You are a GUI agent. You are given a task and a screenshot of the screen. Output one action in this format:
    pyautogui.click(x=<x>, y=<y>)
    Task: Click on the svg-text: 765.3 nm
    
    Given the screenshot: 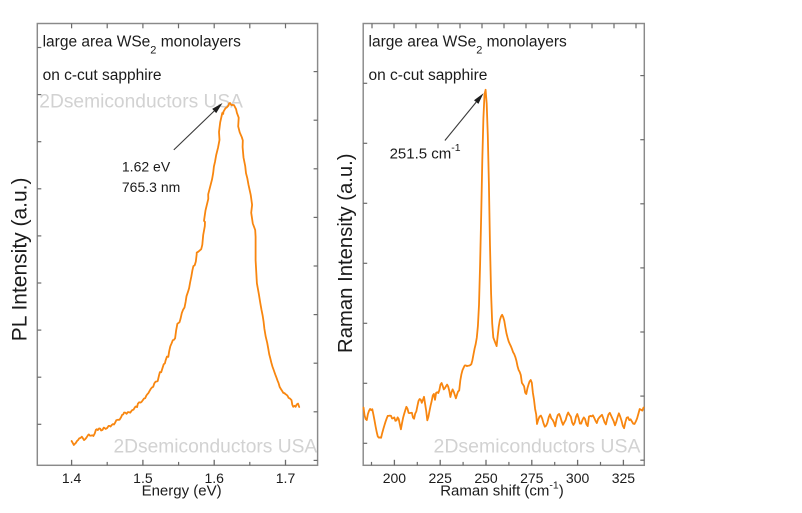 What is the action you would take?
    pyautogui.click(x=151, y=187)
    